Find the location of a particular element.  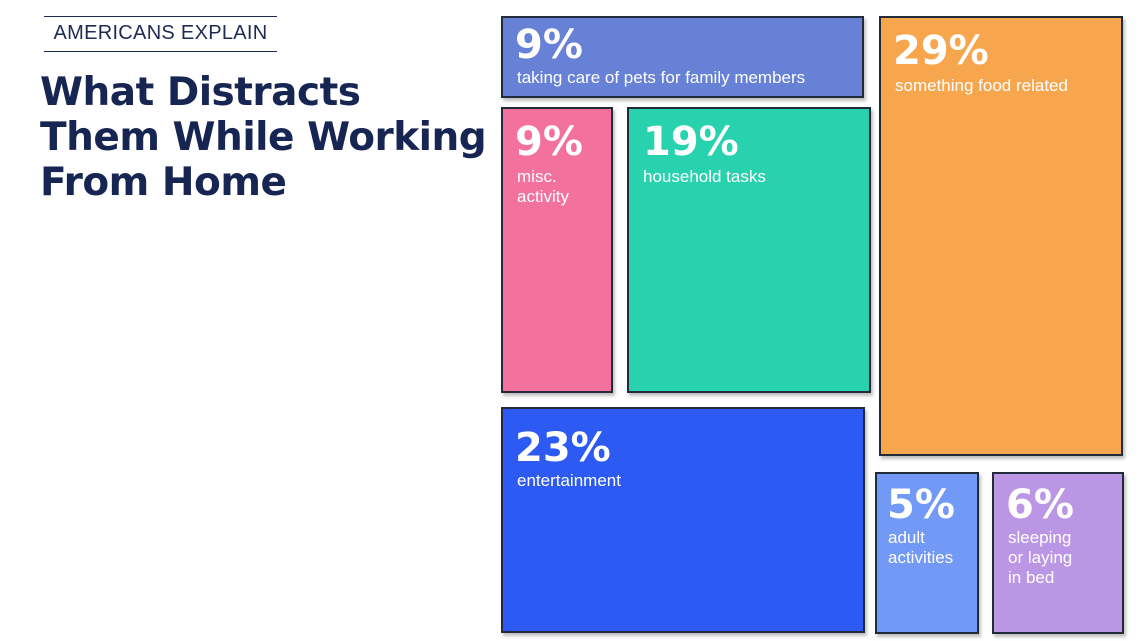

tile-percentage: 19% is located at coordinates (691, 142).